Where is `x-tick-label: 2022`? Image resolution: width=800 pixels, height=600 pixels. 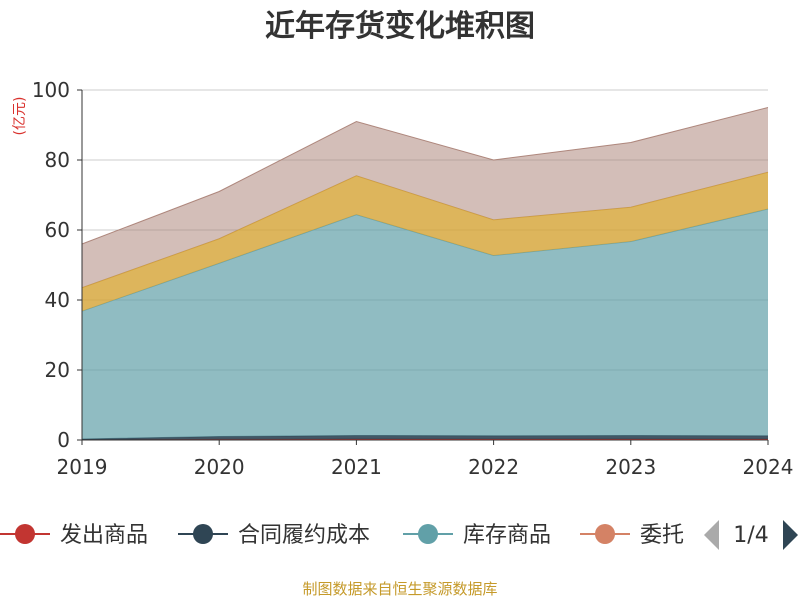 x-tick-label: 2022 is located at coordinates (493, 467).